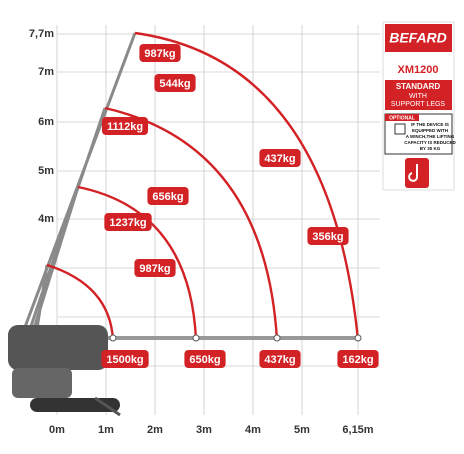  I want to click on load-label: 1237kg, so click(127, 223).